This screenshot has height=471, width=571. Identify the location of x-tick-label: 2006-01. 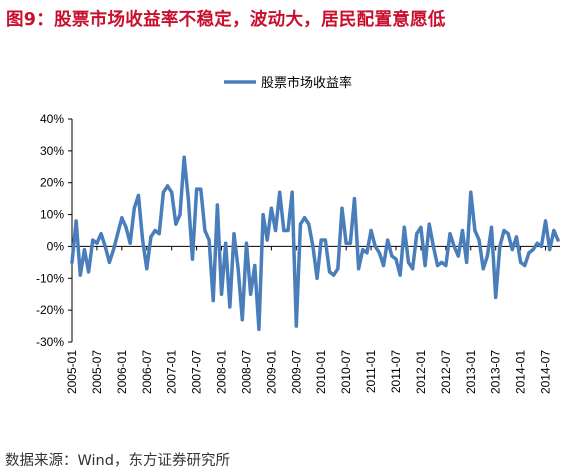
(122, 372).